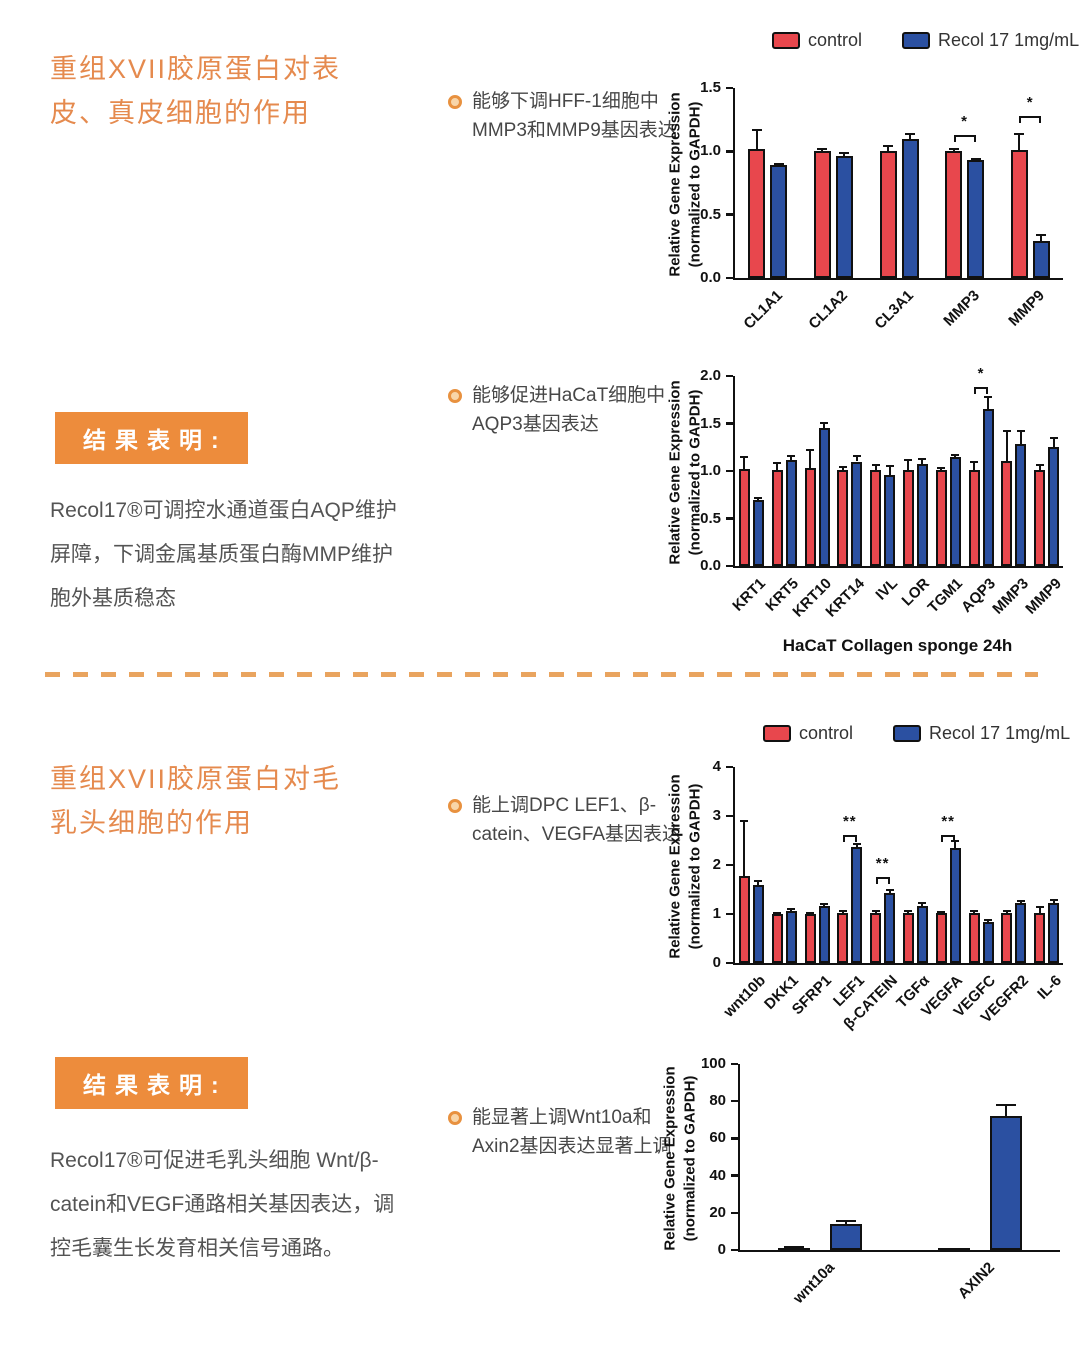 The width and height of the screenshot is (1080, 1347). I want to click on result-label-box-1: 结果表明:, so click(151, 438).